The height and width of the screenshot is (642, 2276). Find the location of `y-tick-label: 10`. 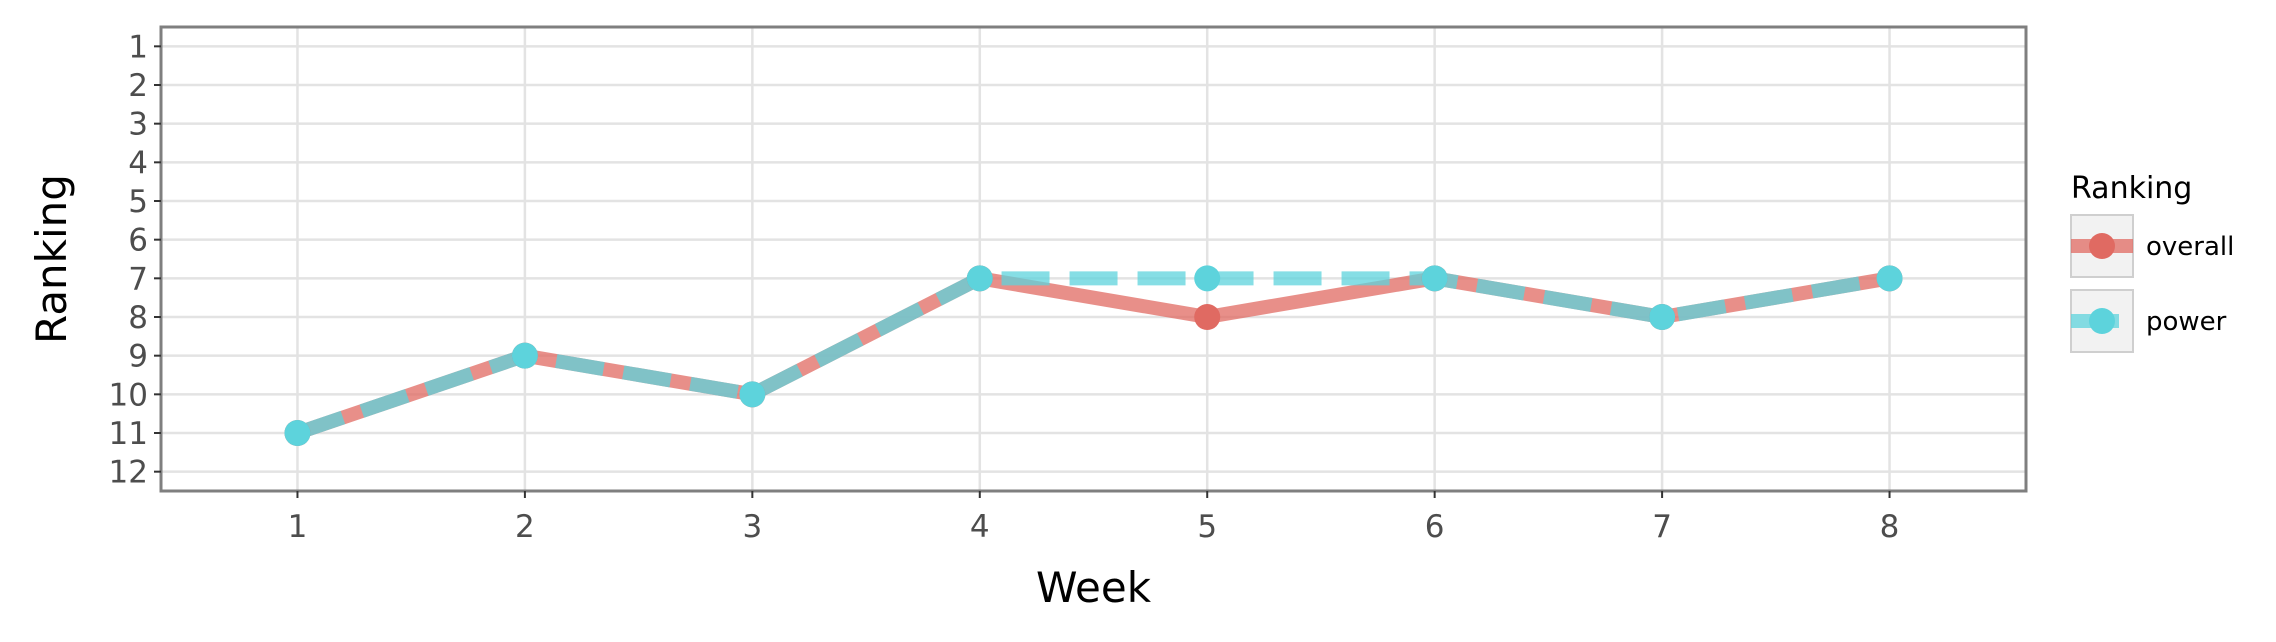

y-tick-label: 10 is located at coordinates (128, 395).